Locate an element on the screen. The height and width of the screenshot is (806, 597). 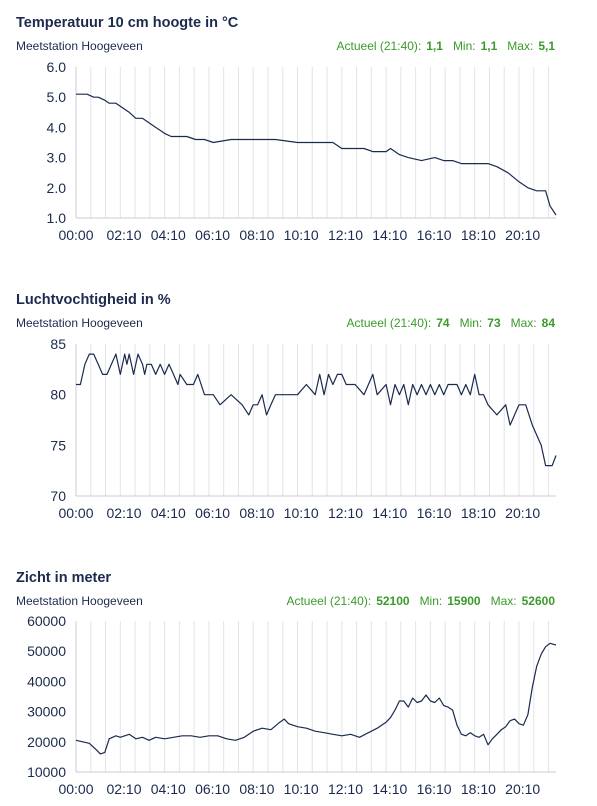
actueel-value: 1,1 is located at coordinates (434, 46).